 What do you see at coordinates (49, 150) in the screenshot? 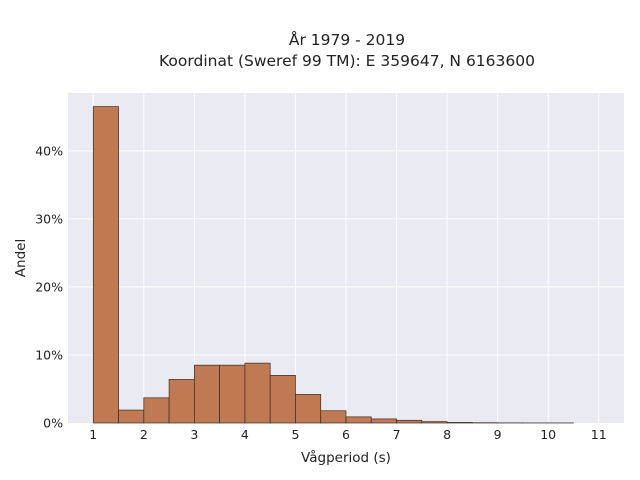
I see `y-tick-label-40: 40%` at bounding box center [49, 150].